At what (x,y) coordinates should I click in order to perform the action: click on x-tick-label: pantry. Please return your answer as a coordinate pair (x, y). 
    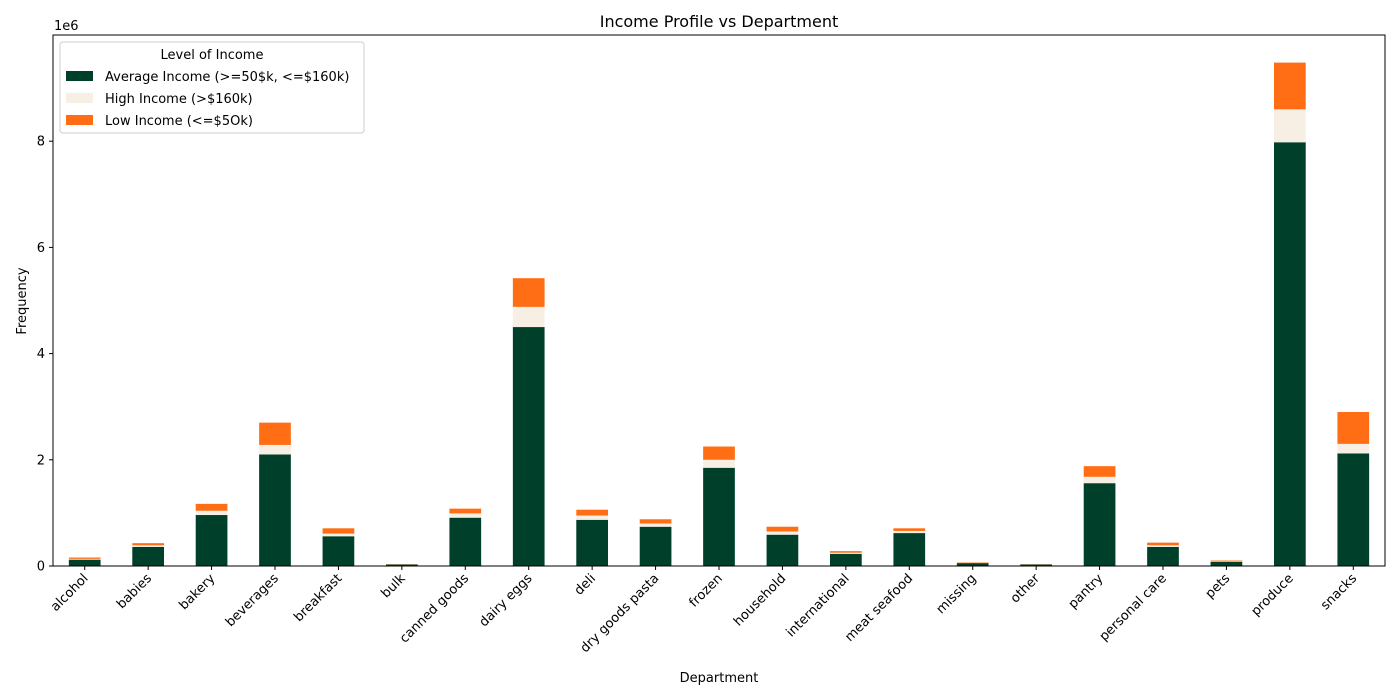
    Looking at the image, I should click on (1086, 591).